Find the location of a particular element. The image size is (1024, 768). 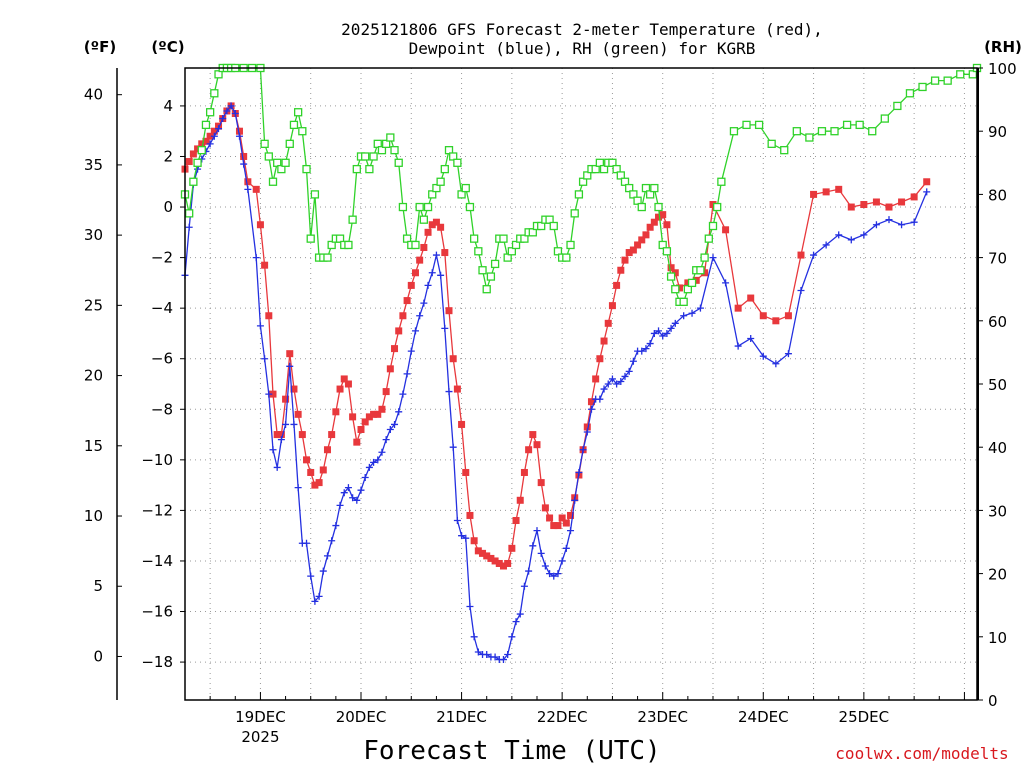

rh-tick-label: 40 is located at coordinates (997, 448).